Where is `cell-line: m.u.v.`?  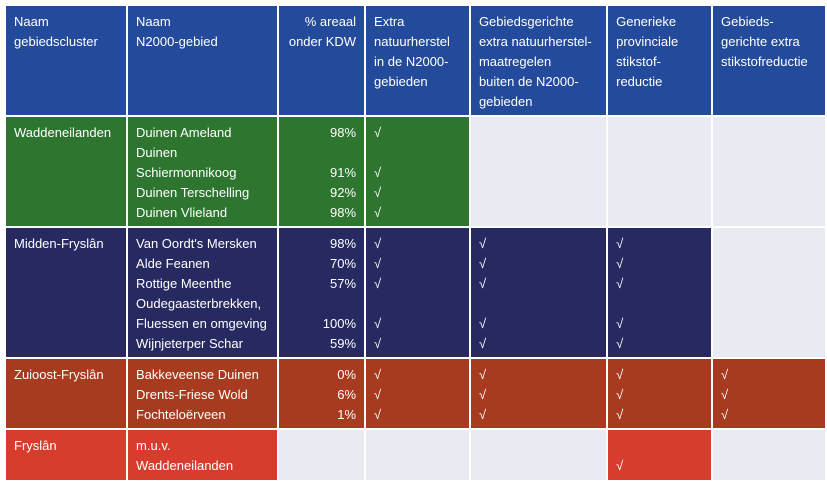
cell-line: m.u.v. is located at coordinates (153, 445).